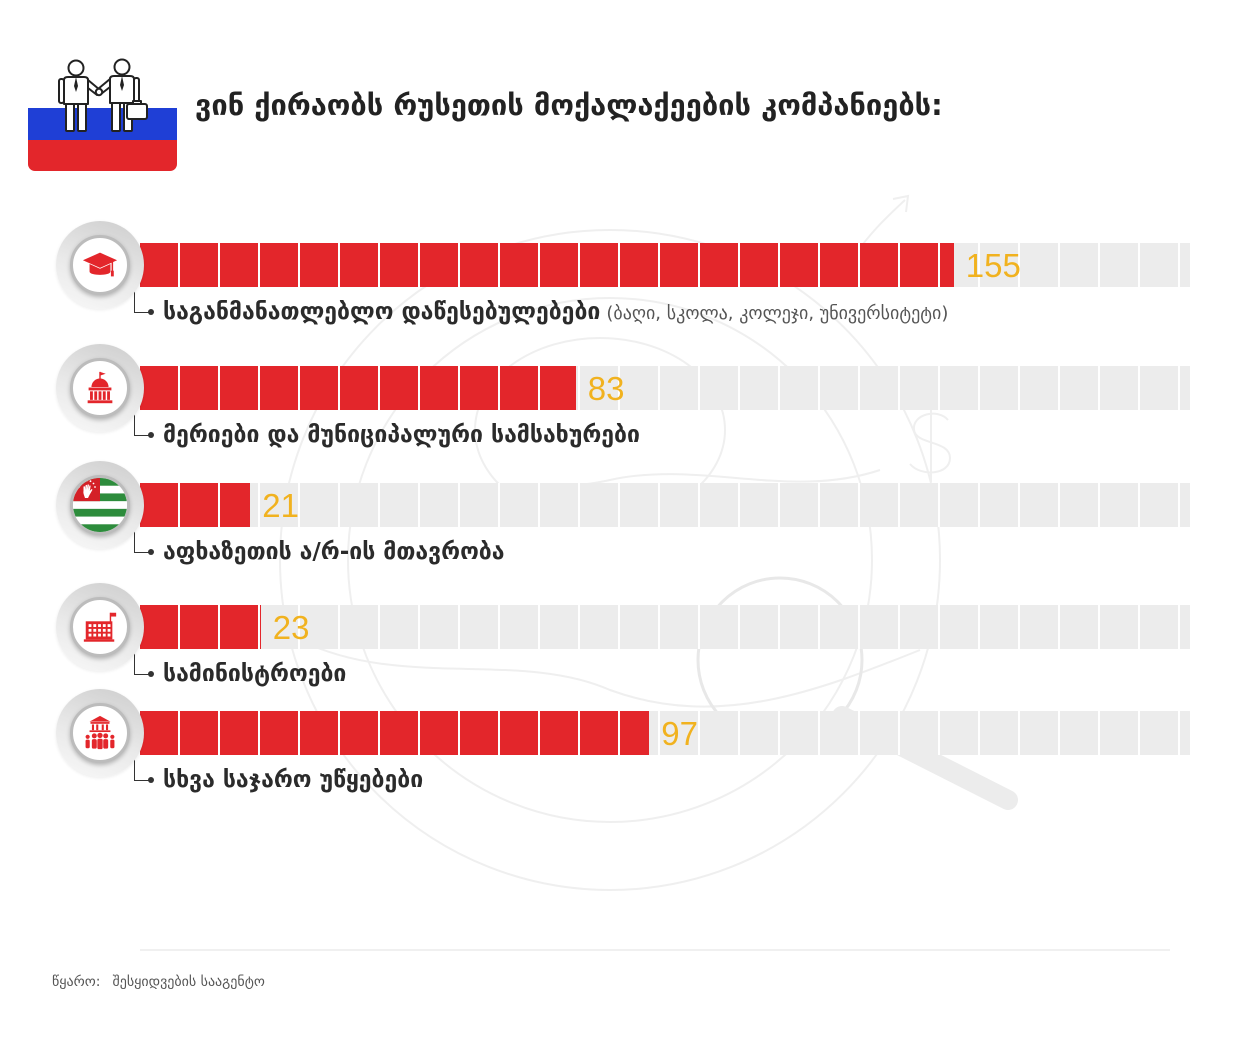  Describe the element at coordinates (382, 312) in the screenshot. I see `category-name: საგანმანათლებლო დაწესებულებები` at that location.